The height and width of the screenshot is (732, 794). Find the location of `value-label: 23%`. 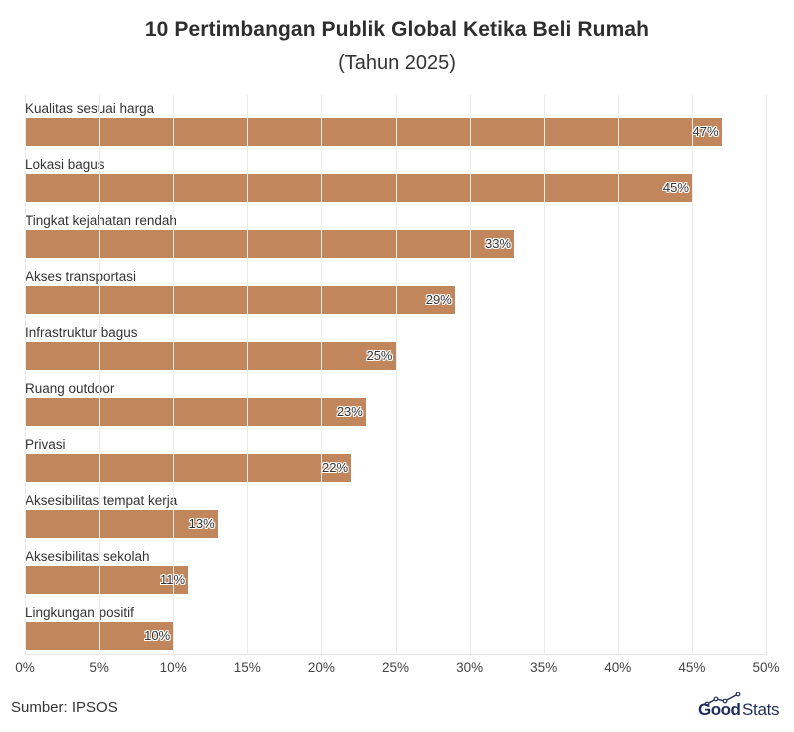

value-label: 23% is located at coordinates (349, 411).